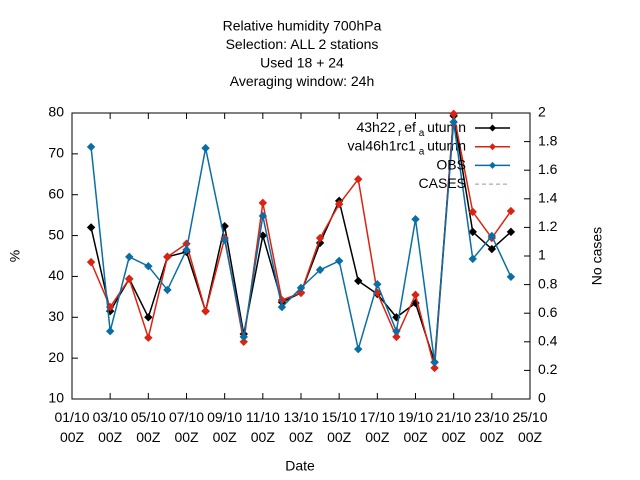 This screenshot has width=640, height=480. What do you see at coordinates (548, 169) in the screenshot?
I see `y2-tick-label: 1.6` at bounding box center [548, 169].